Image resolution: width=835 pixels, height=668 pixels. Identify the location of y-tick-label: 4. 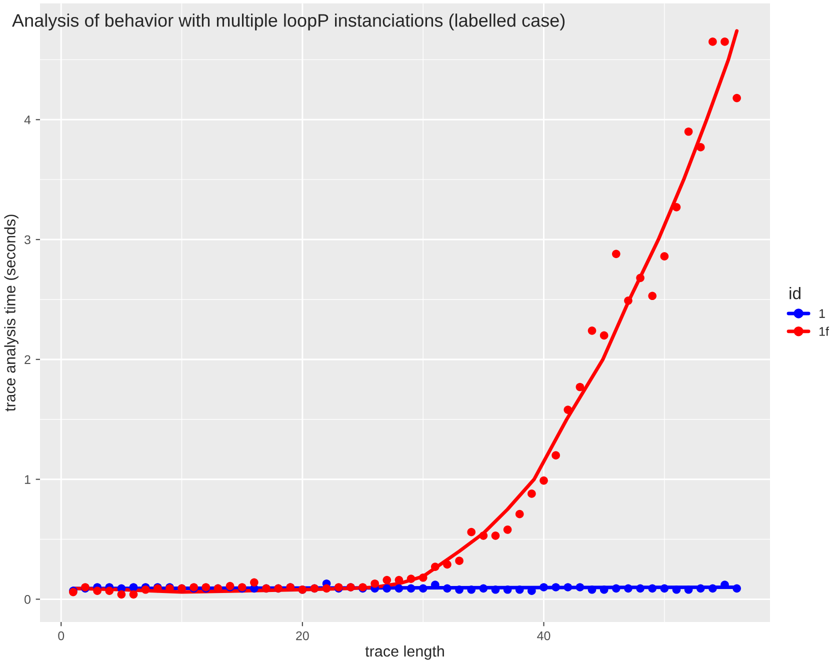
(27, 120).